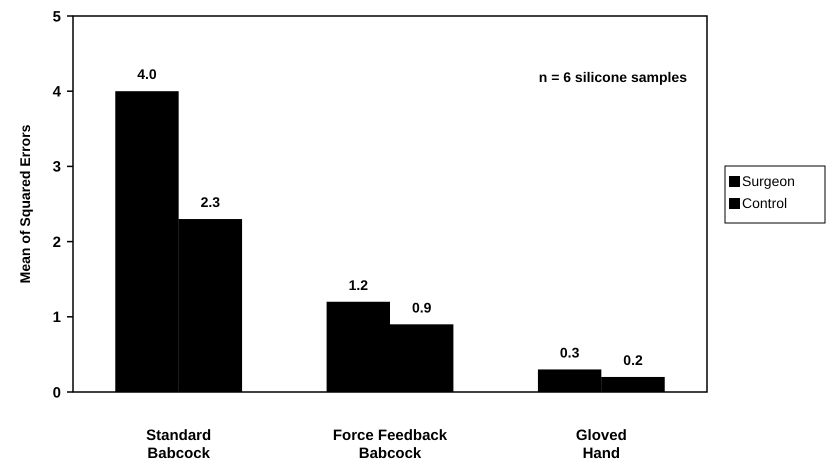 The width and height of the screenshot is (827, 467). What do you see at coordinates (56, 393) in the screenshot?
I see `y-tick-label: 0` at bounding box center [56, 393].